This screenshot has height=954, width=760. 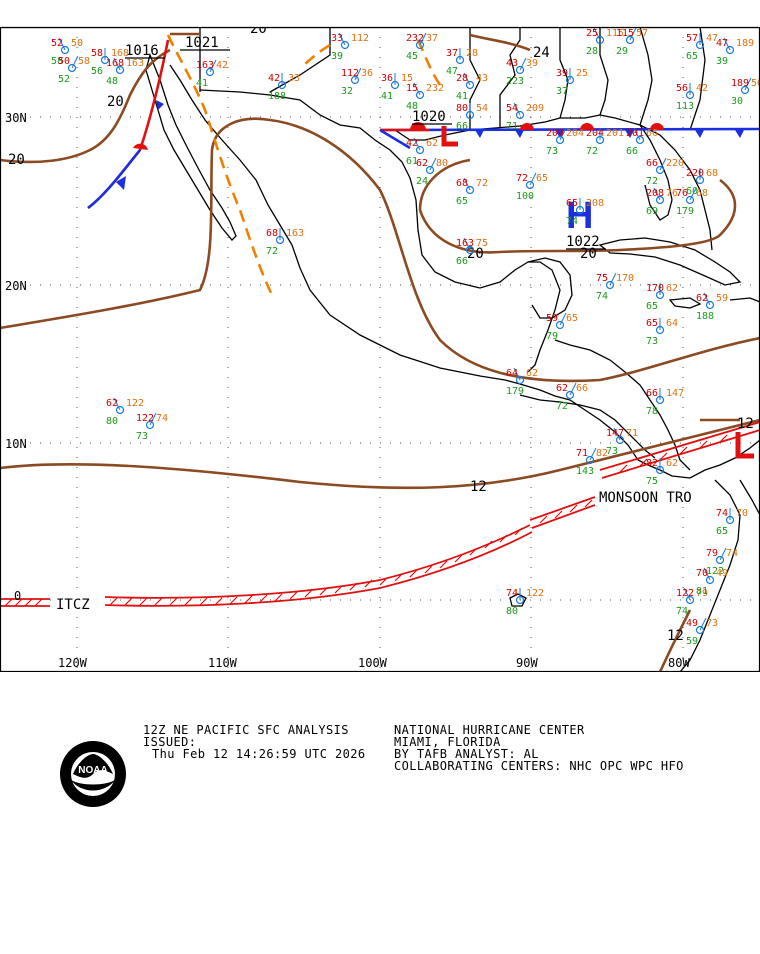 What do you see at coordinates (482, 108) in the screenshot?
I see `station-value: 54` at bounding box center [482, 108].